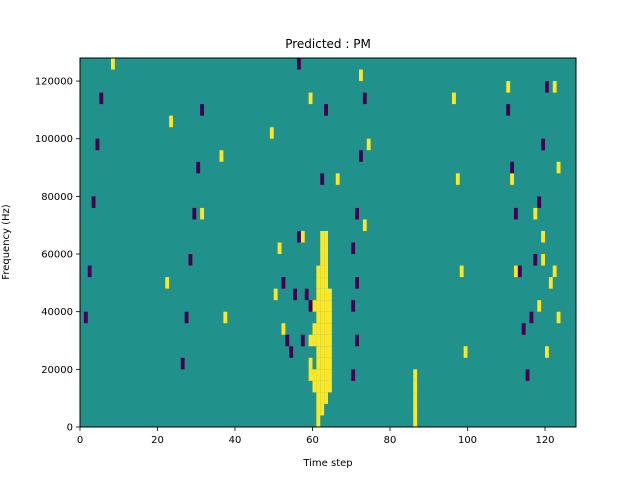  What do you see at coordinates (6, 242) in the screenshot?
I see `y-axis-label: Frequency (Hz)` at bounding box center [6, 242].